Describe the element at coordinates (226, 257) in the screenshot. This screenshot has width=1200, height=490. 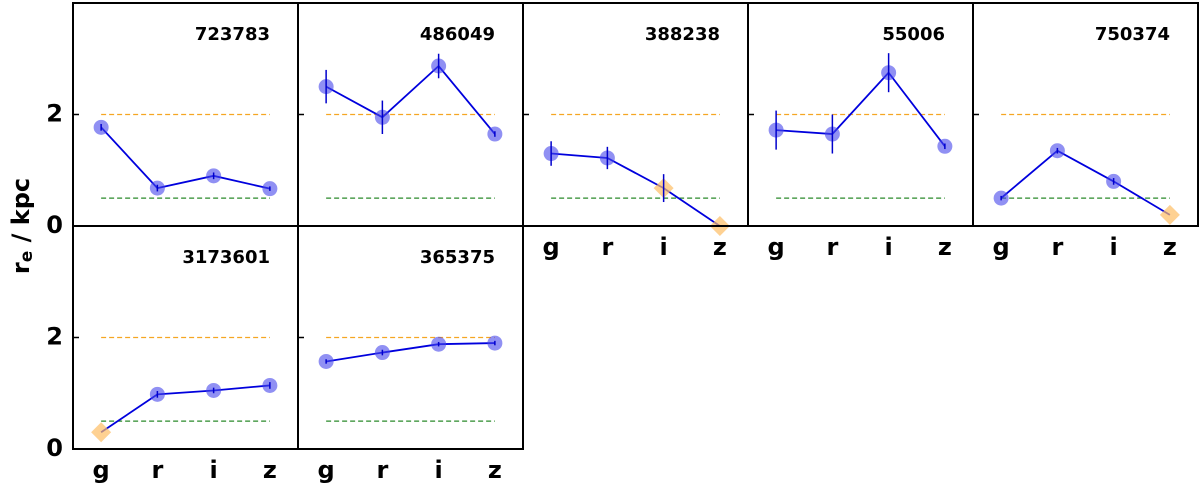
I see `panel-title: 3173601` at that location.